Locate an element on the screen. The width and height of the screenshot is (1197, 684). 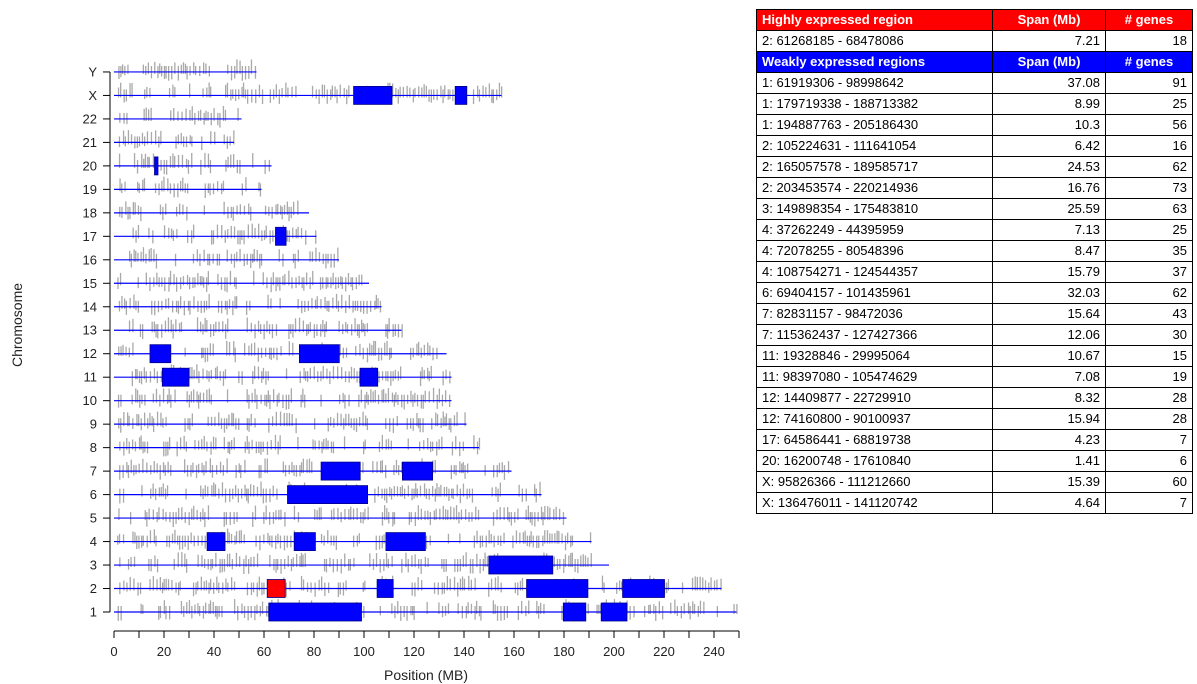
weak-region is located at coordinates (461, 95).